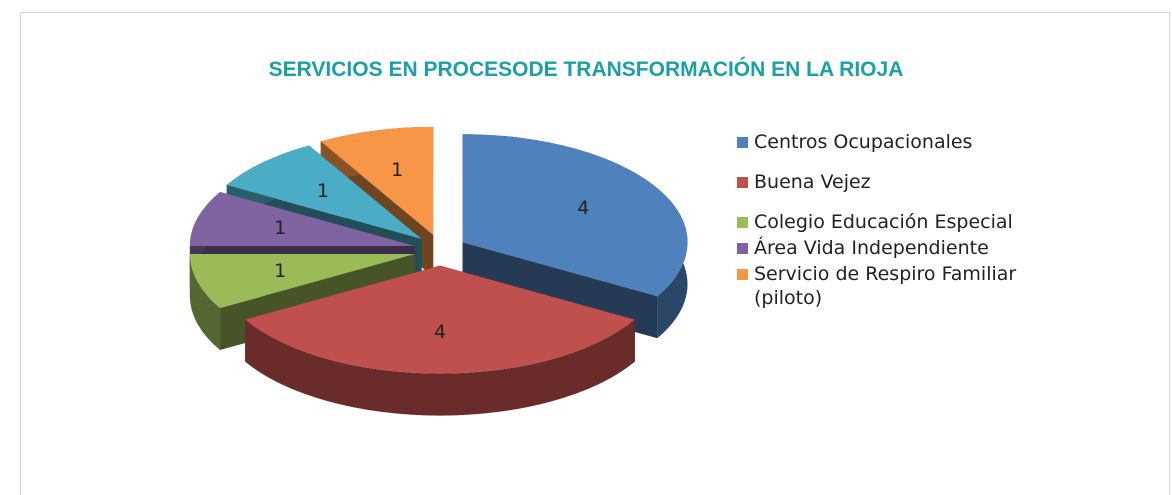  I want to click on legend-item: Centros Ocupacionales, so click(887, 142).